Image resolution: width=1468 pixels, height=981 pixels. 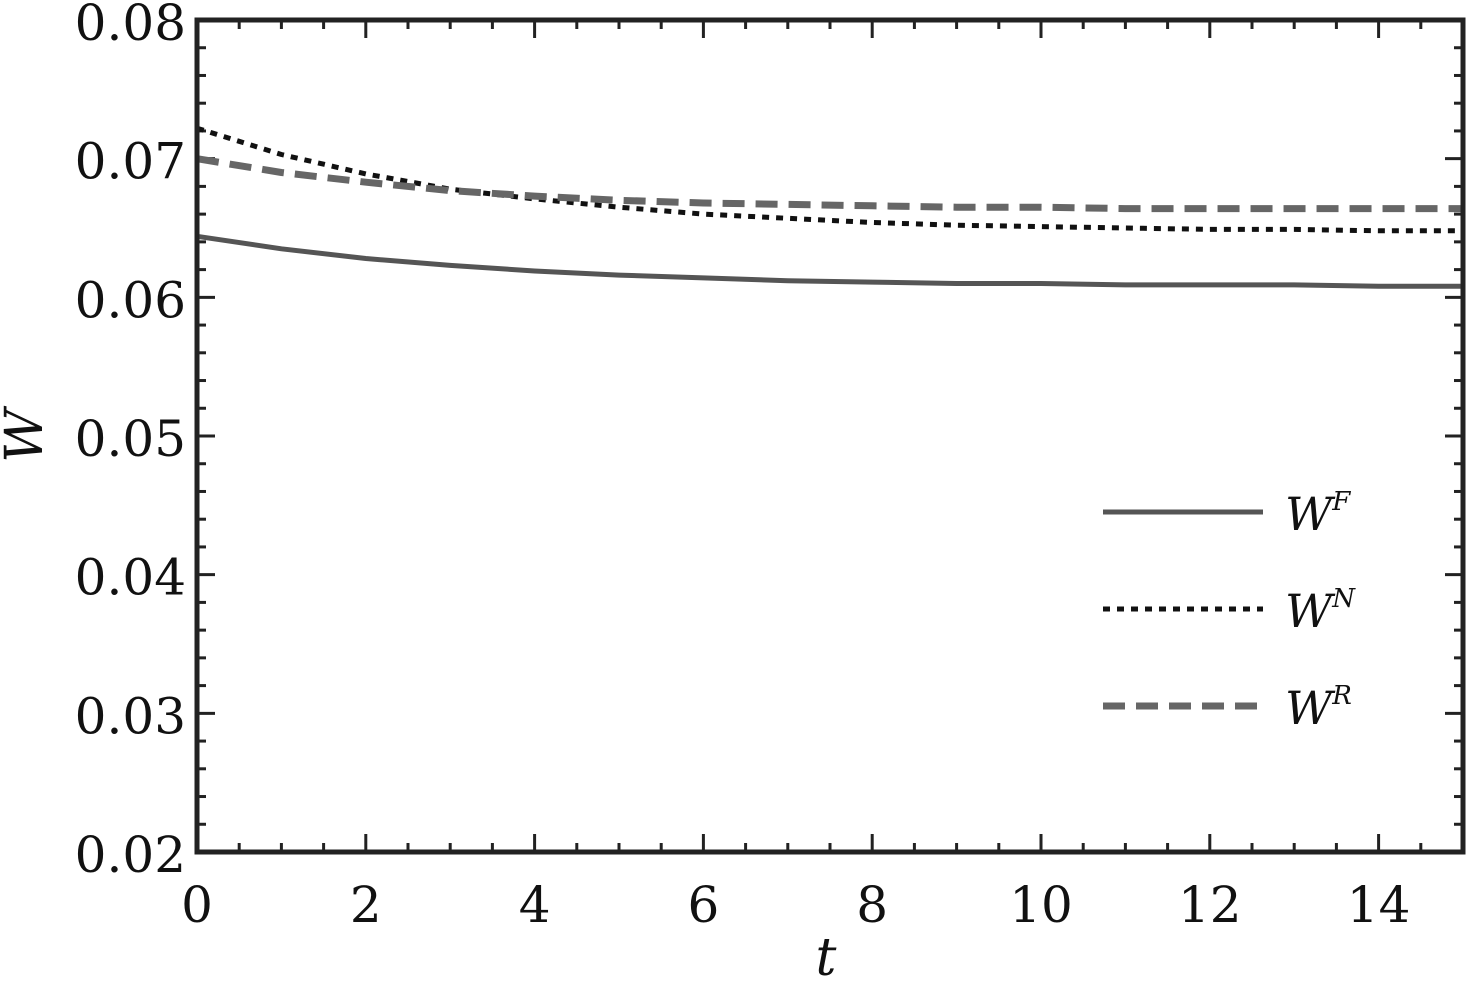 I want to click on y-tick-label: 0.06, so click(x=130, y=300).